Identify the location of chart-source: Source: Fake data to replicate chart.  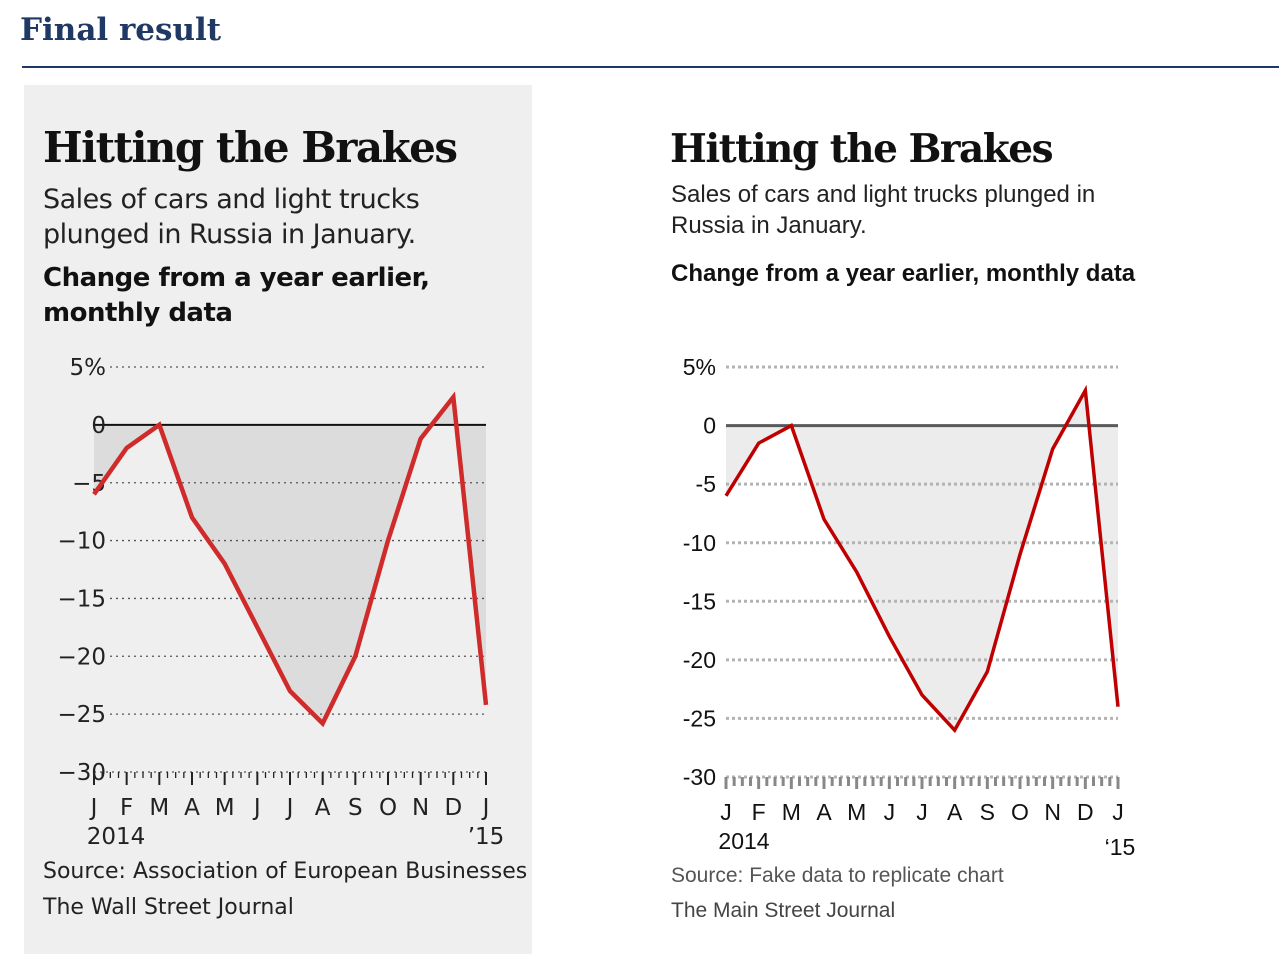
(837, 875).